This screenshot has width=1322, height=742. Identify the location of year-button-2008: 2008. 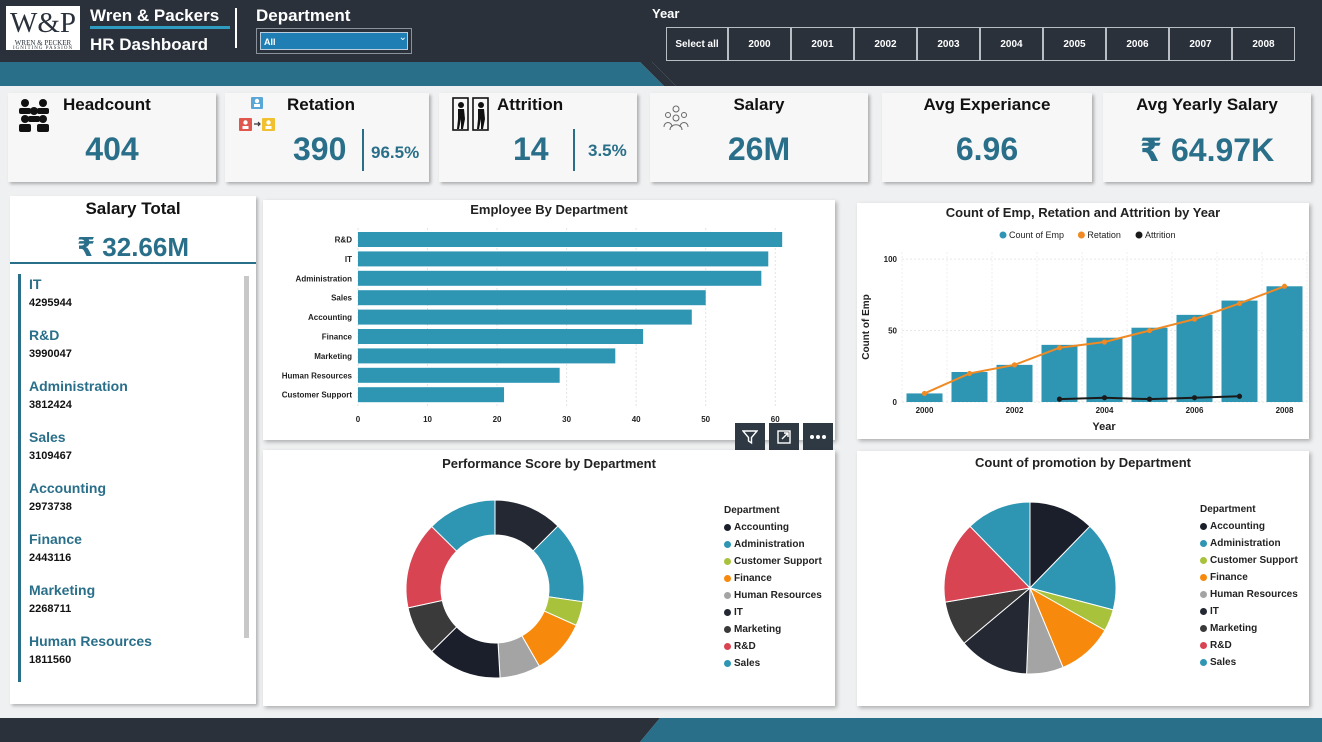
(1263, 44).